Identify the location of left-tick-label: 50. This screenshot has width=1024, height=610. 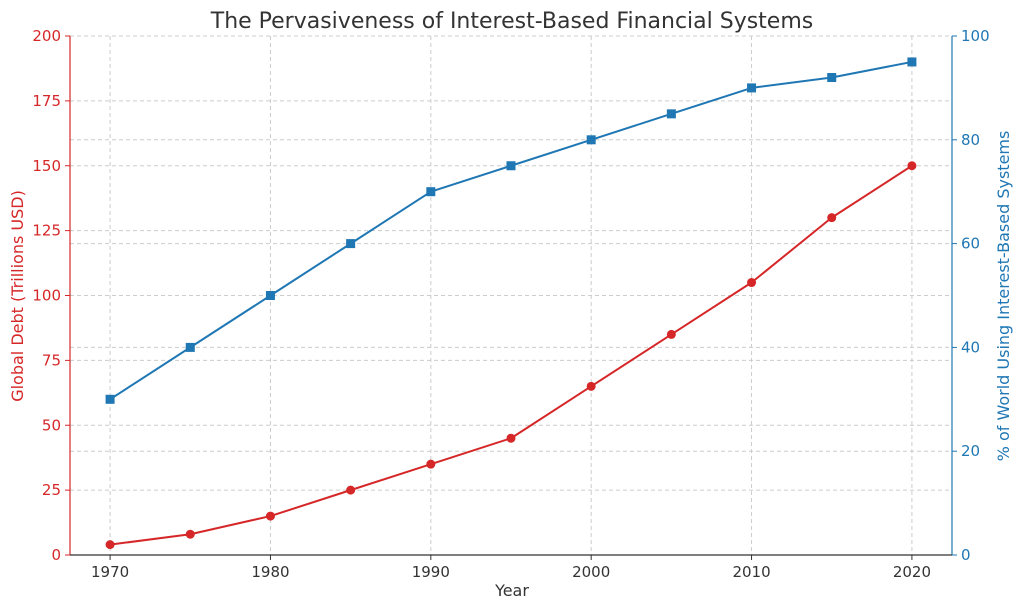
(51, 425).